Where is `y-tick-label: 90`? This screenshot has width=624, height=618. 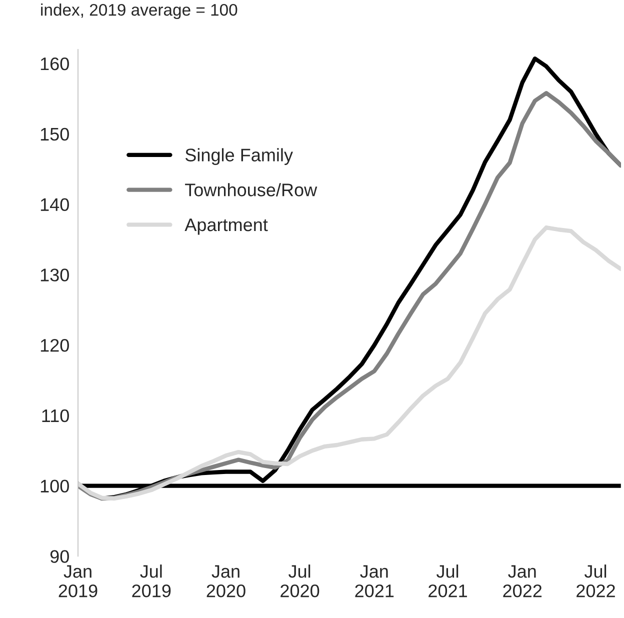 y-tick-label: 90 is located at coordinates (59, 556).